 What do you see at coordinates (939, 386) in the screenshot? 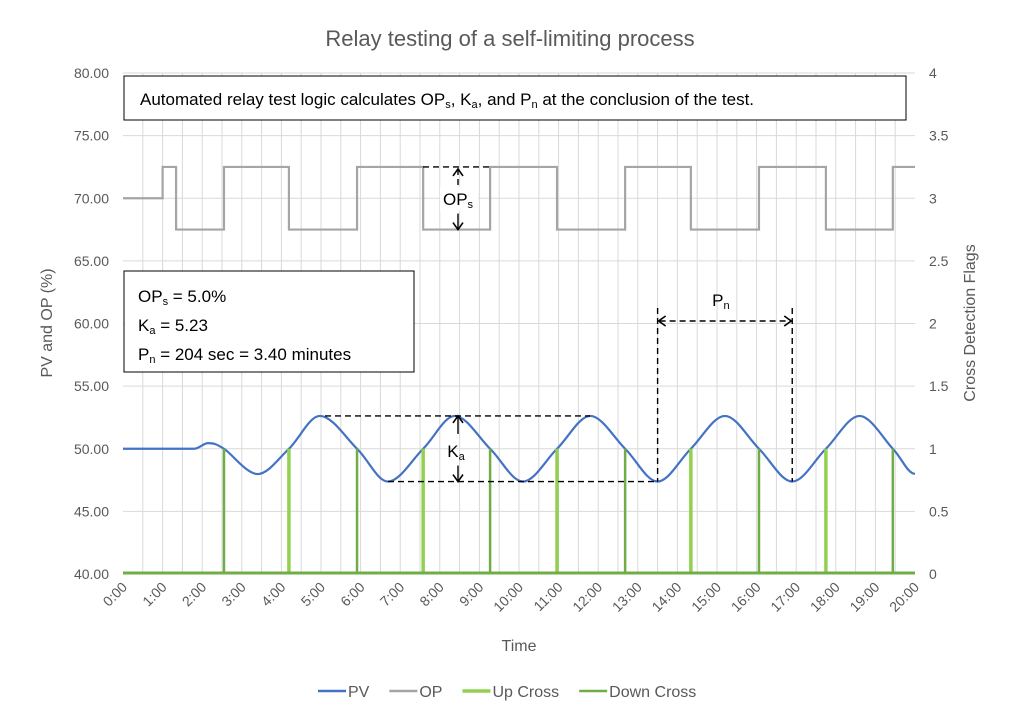
I see `y2-tick-label: 1.5` at bounding box center [939, 386].